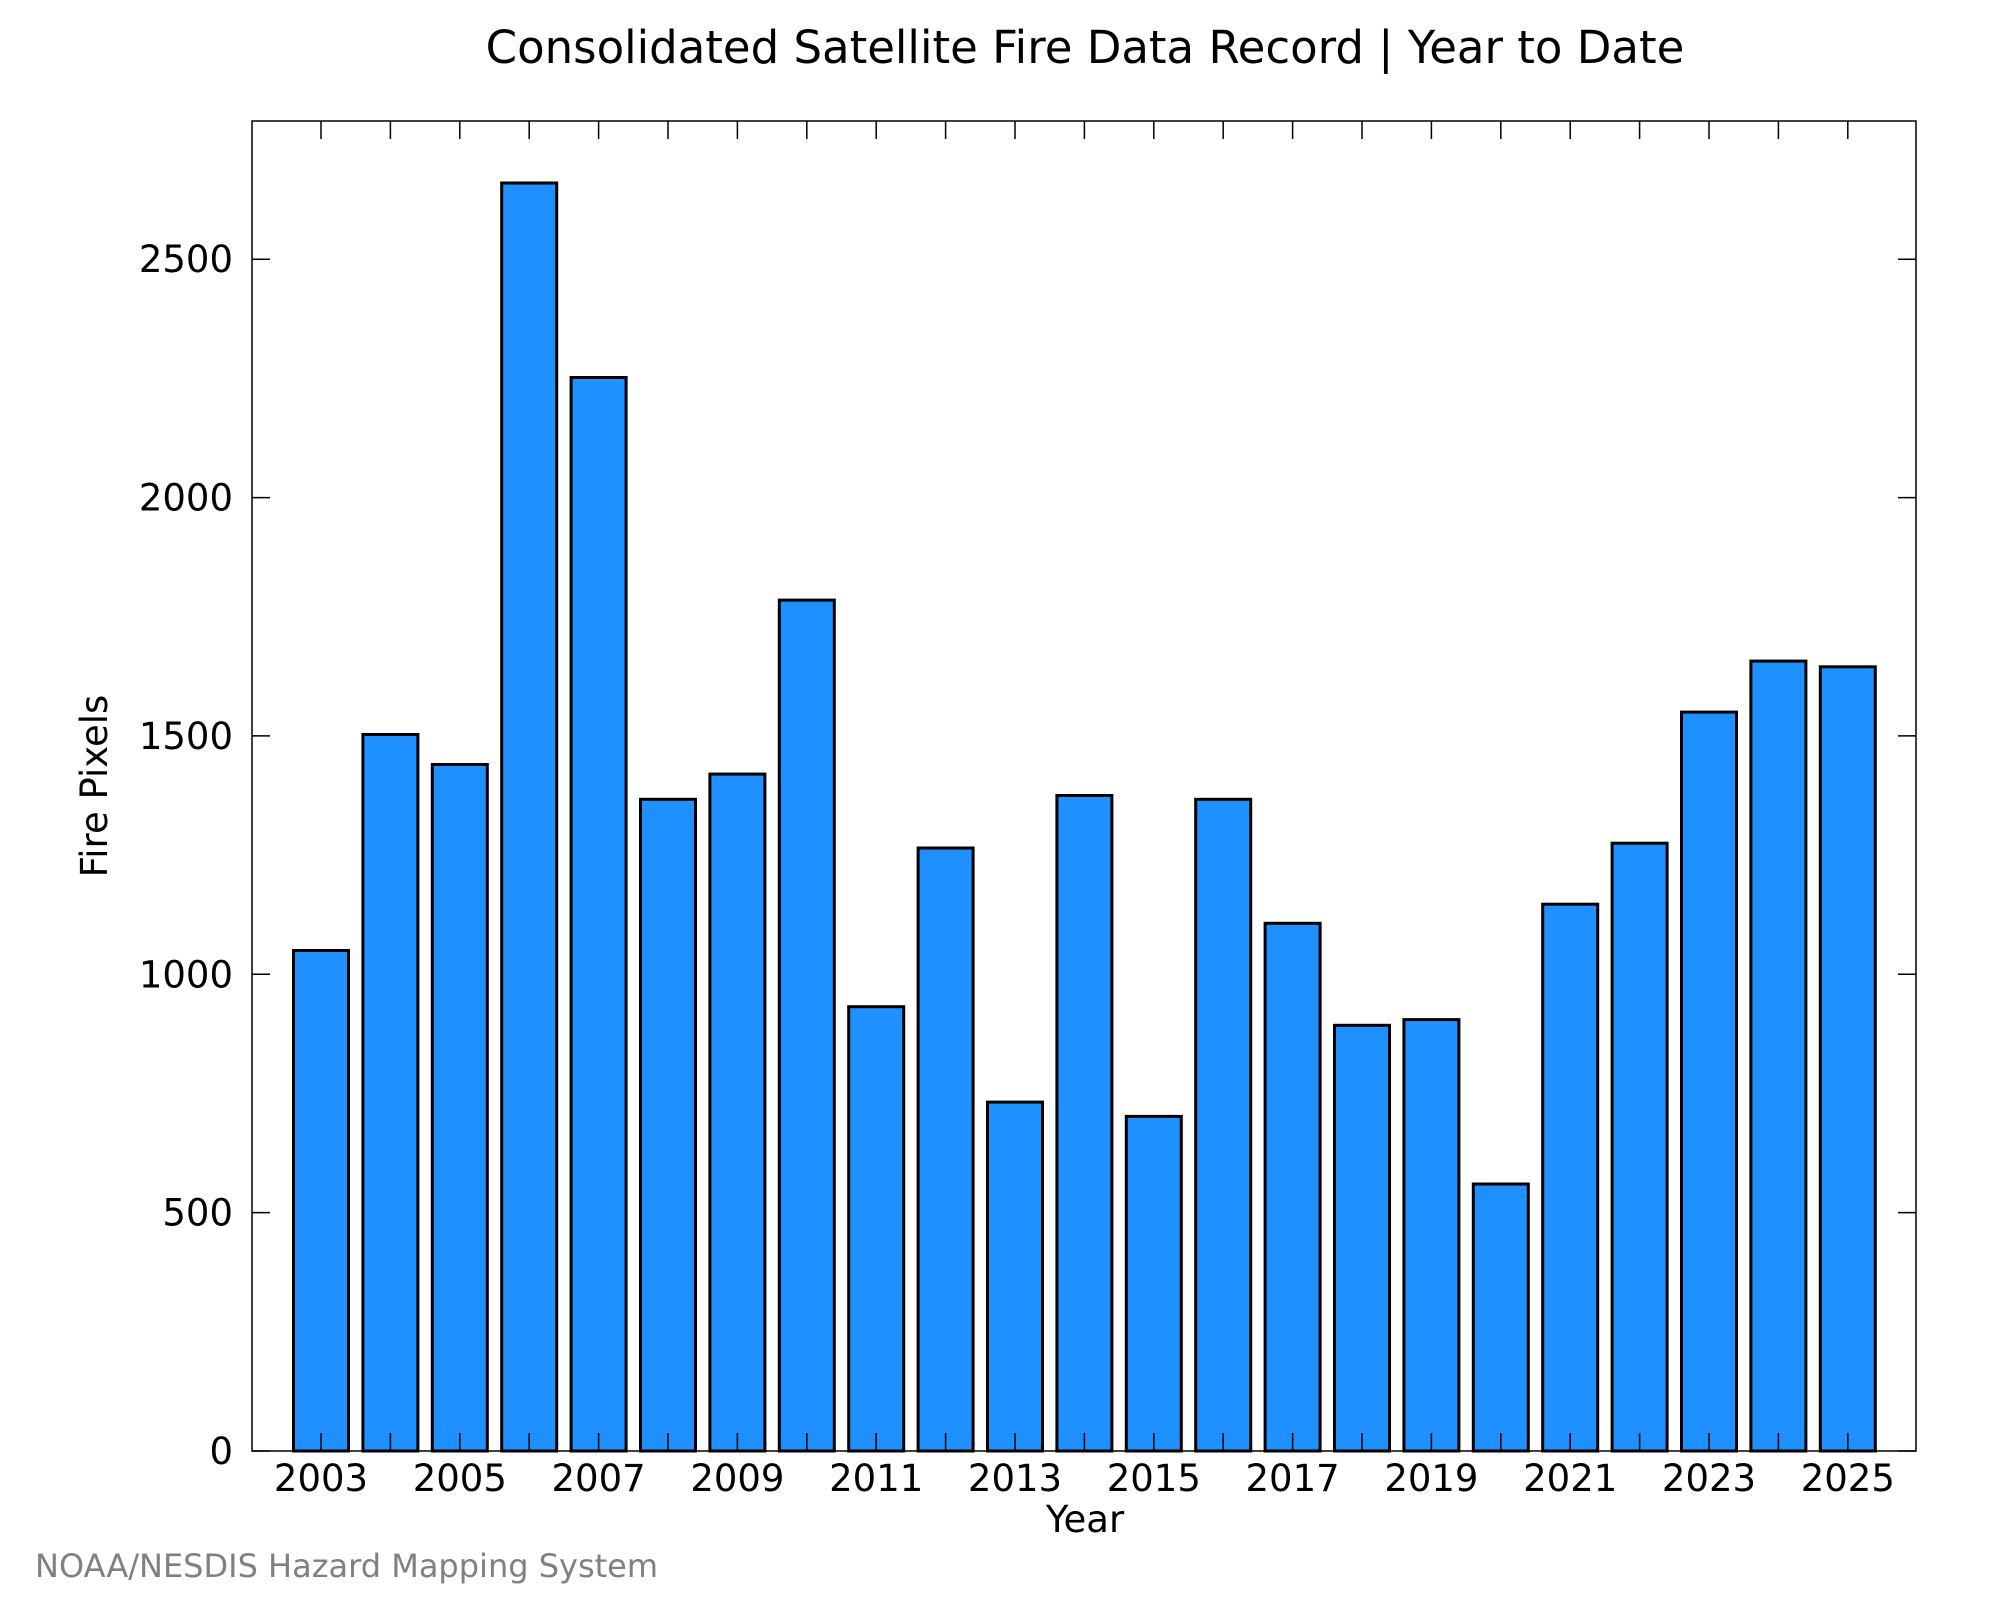  What do you see at coordinates (668, 1125) in the screenshot?
I see `bar-2008` at bounding box center [668, 1125].